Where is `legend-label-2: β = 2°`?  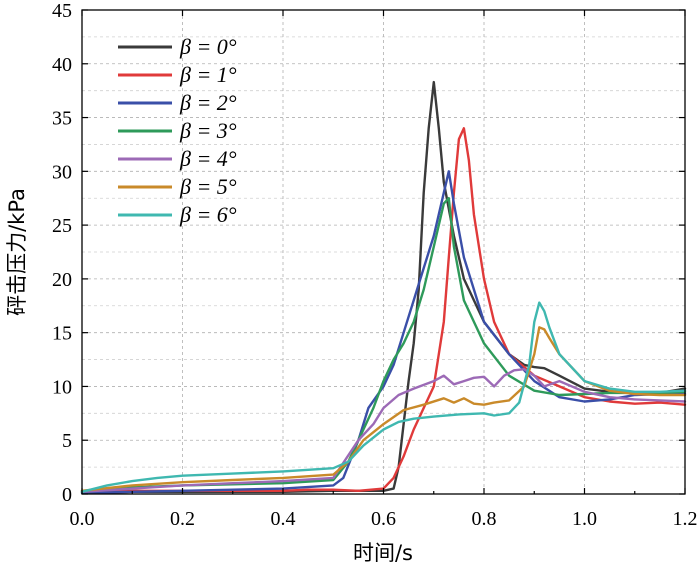
legend-label-2: β = 2° is located at coordinates (208, 102).